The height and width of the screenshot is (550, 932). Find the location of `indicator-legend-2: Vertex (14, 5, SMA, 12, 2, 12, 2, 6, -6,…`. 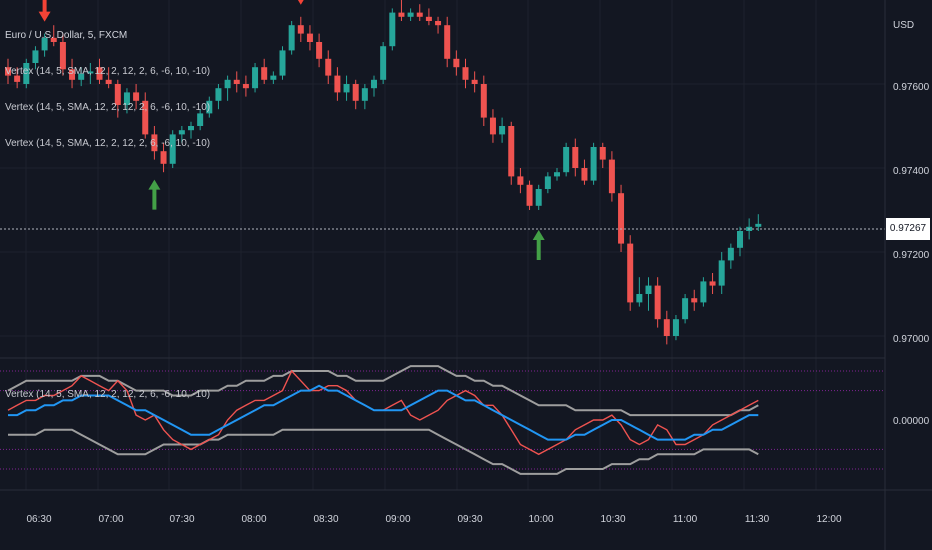

indicator-legend-2: Vertex (14, 5, SMA, 12, 2, 12, 2, 6, -6,… is located at coordinates (108, 107).